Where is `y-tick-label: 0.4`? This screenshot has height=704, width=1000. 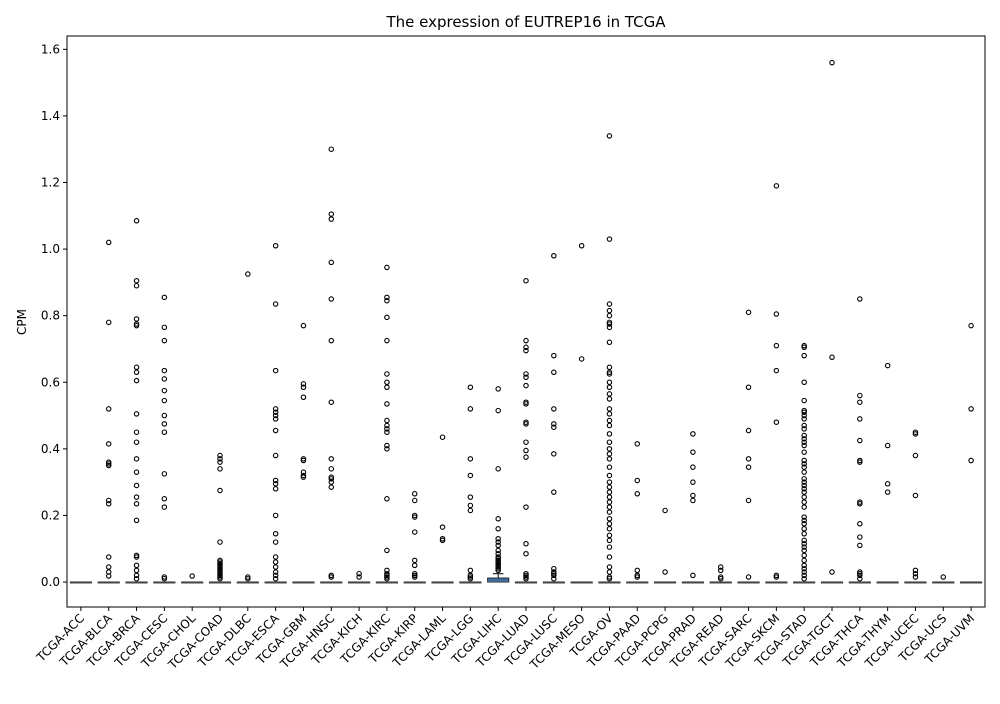
y-tick-label: 0.4 is located at coordinates (50, 449).